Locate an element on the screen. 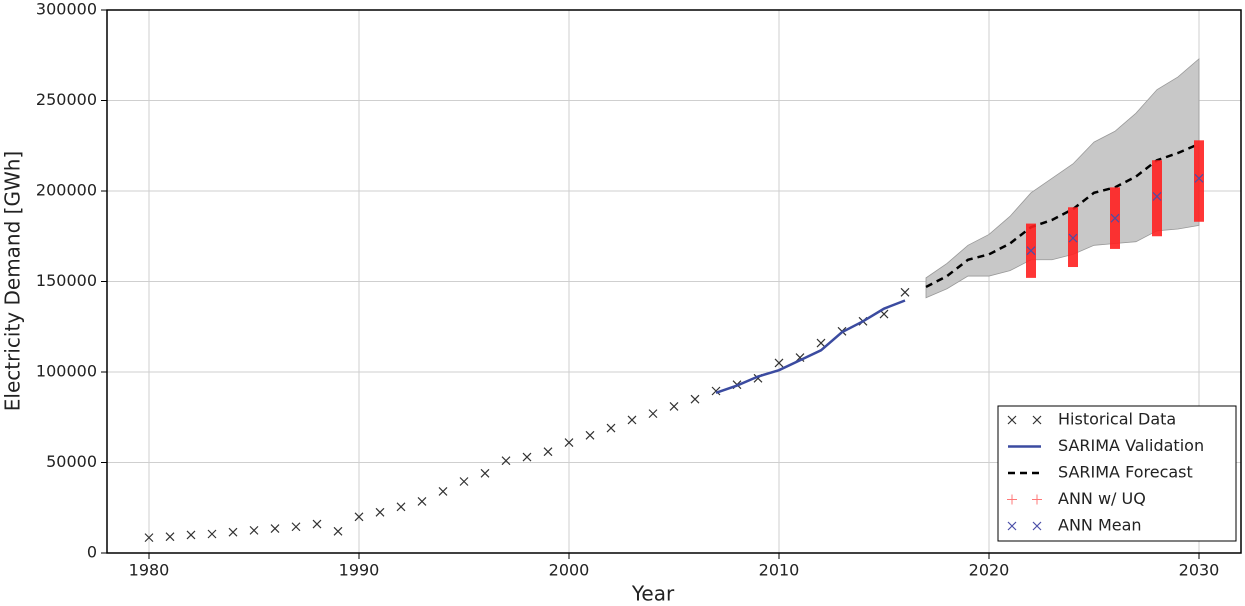 This screenshot has height=606, width=1245. x-tick-label: 2010 is located at coordinates (779, 570).